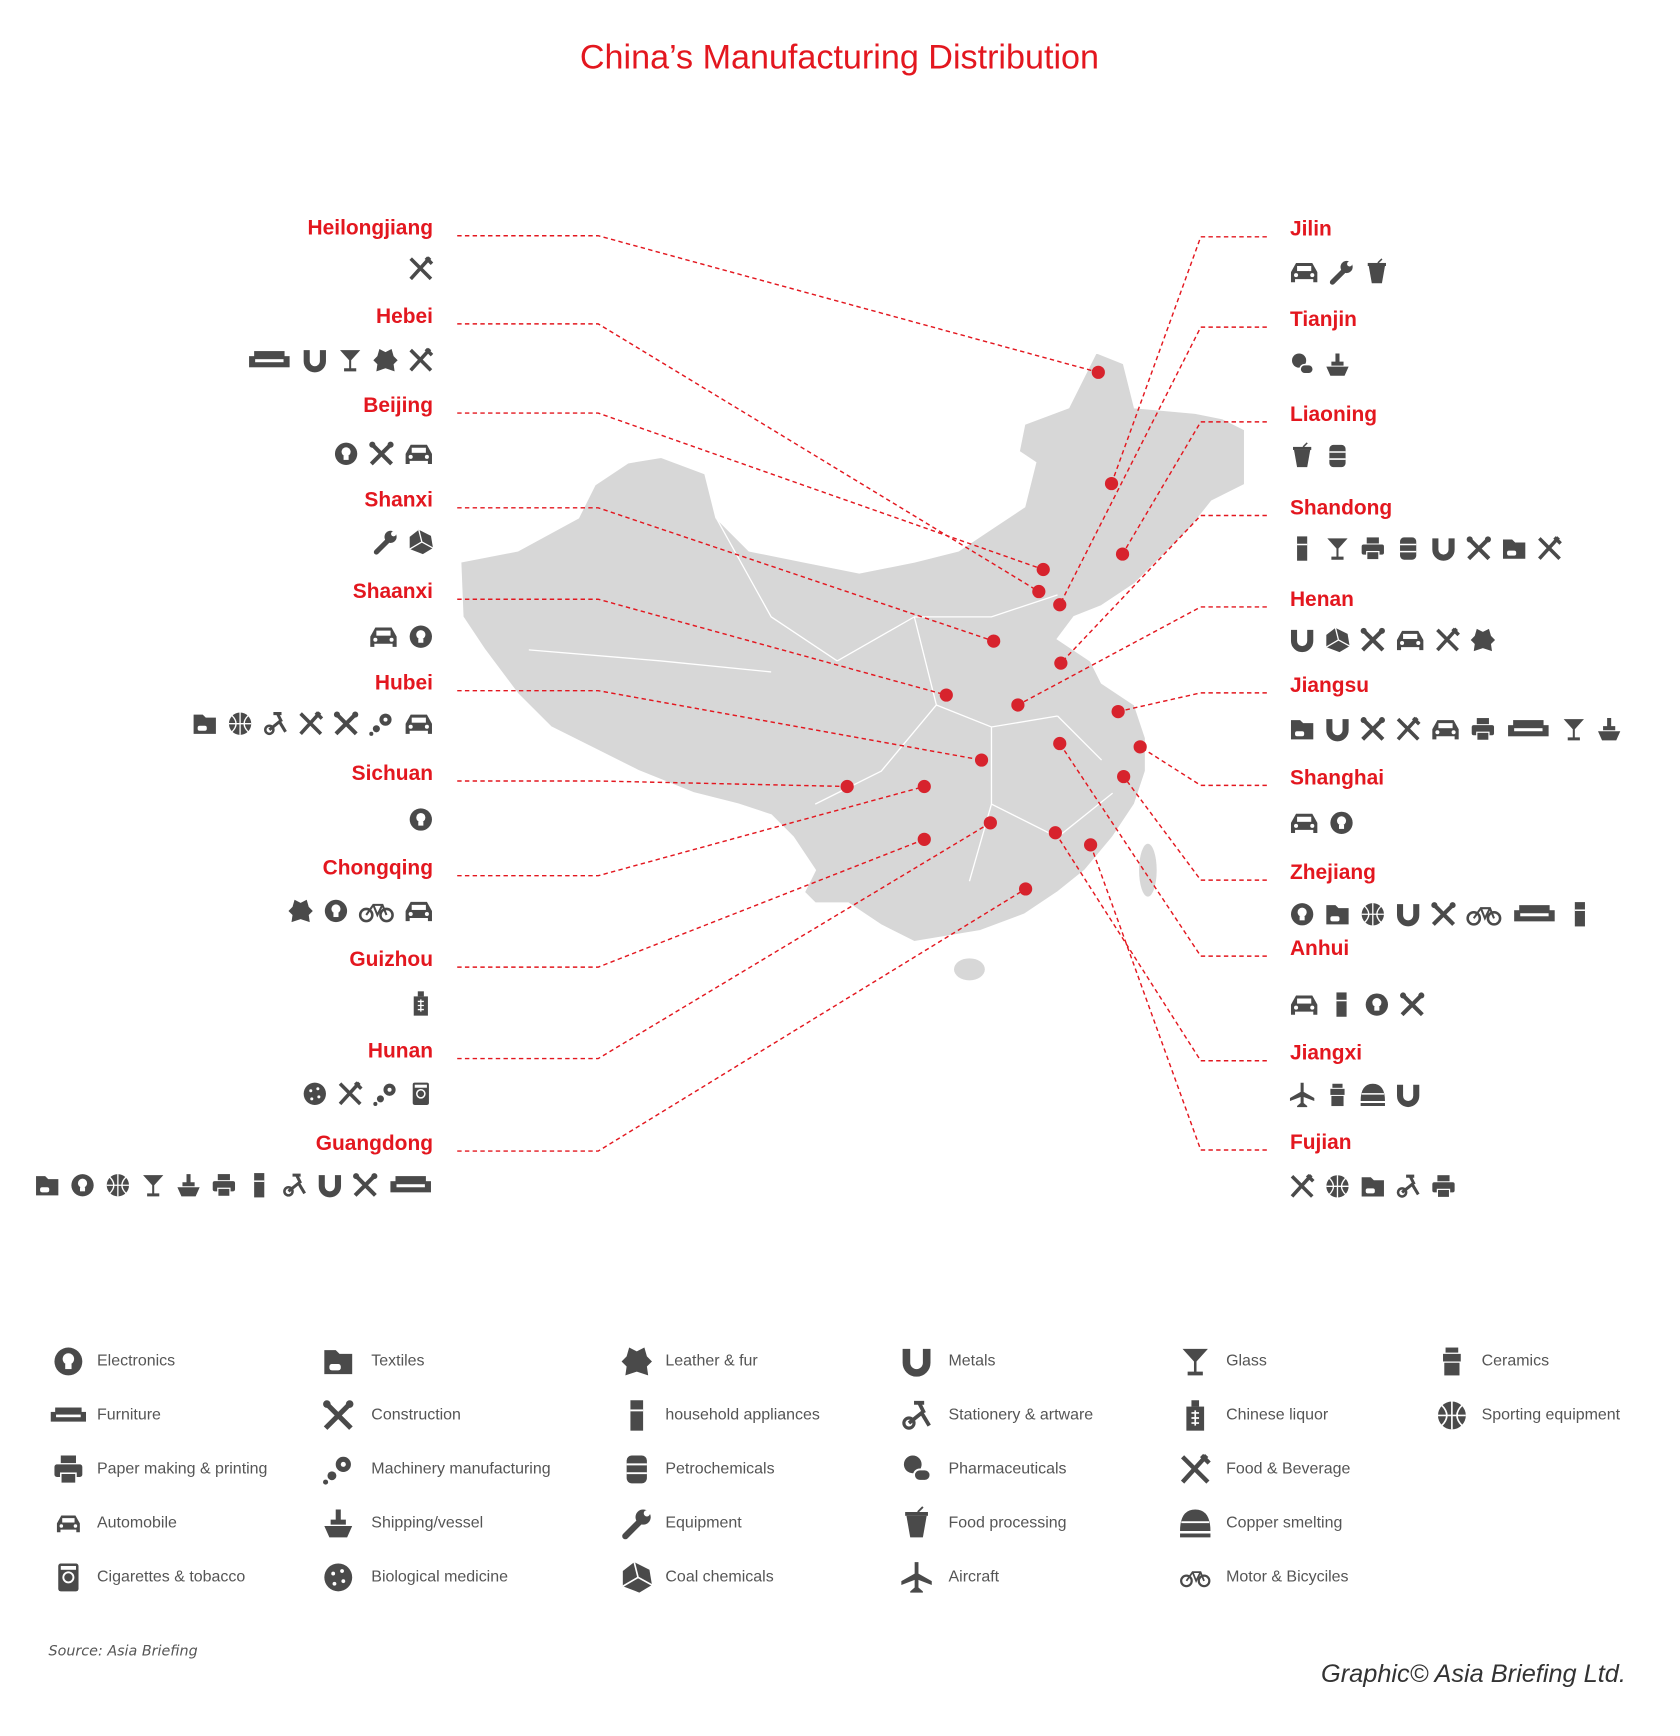 The height and width of the screenshot is (1736, 1680). I want to click on icon-bio, so click(338, 1577).